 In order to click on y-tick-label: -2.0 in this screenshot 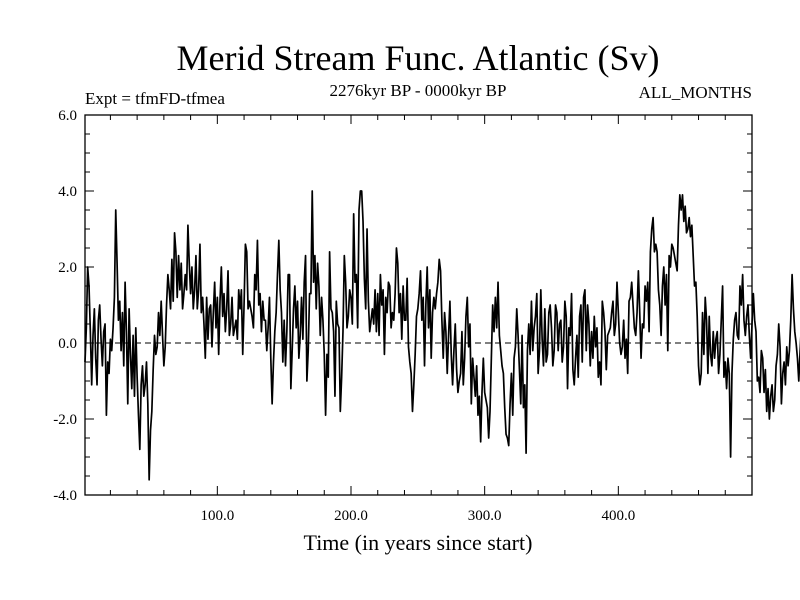, I will do `click(65, 420)`.